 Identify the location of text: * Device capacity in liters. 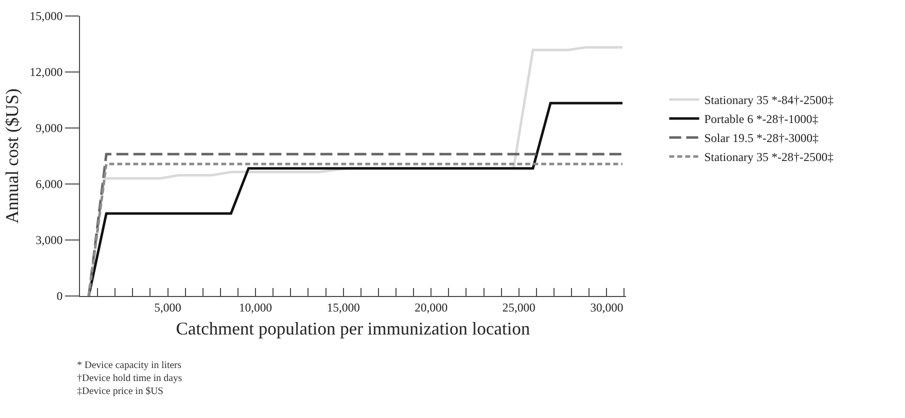
(129, 365).